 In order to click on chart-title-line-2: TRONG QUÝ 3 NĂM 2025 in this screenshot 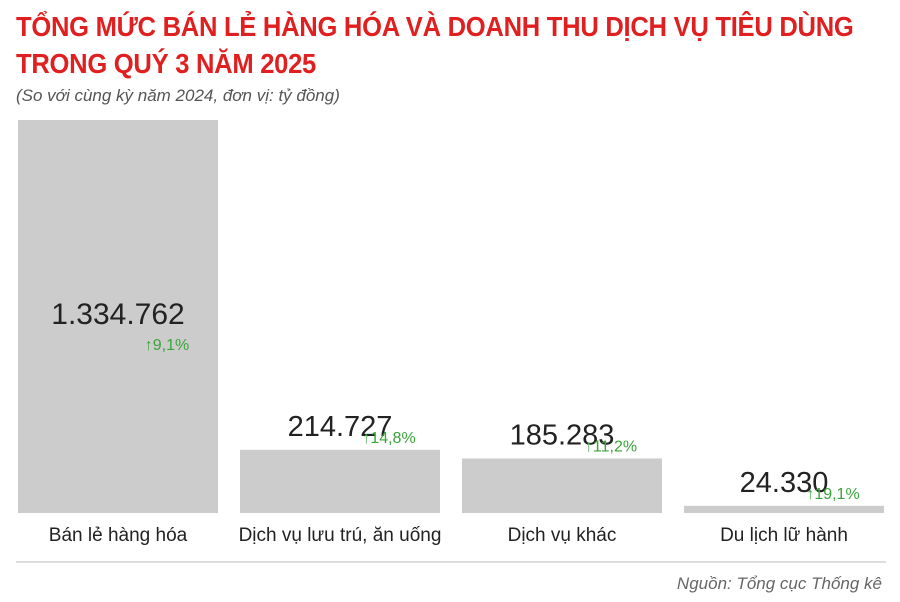, I will do `click(166, 63)`.